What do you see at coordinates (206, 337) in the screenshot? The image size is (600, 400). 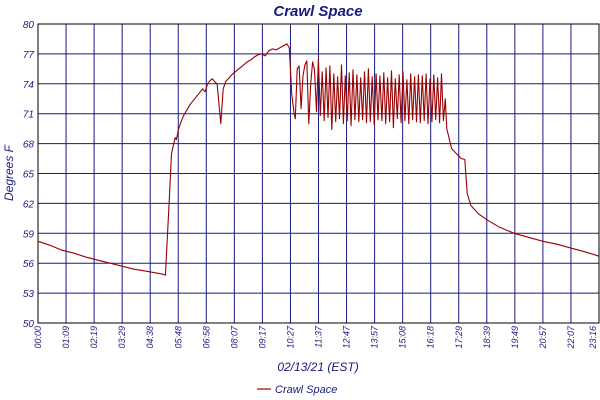 I see `x-tick-label: 06:58` at bounding box center [206, 337].